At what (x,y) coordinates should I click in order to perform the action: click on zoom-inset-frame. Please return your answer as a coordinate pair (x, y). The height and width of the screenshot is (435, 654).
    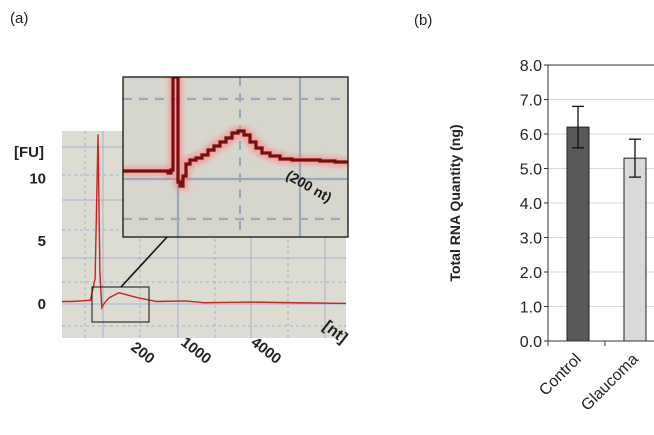
    Looking at the image, I should click on (235, 157).